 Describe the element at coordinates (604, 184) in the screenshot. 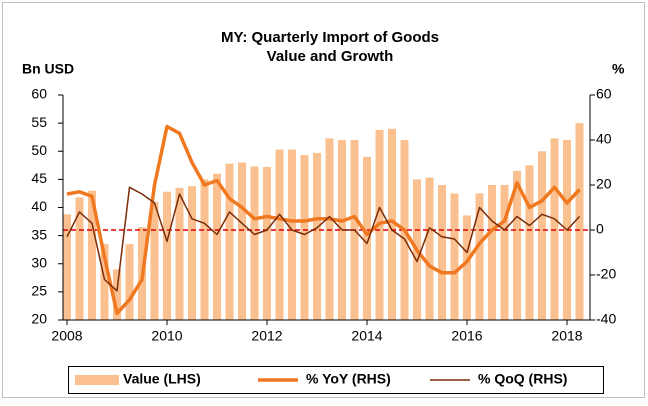

I see `y2-tick-label: 20` at that location.